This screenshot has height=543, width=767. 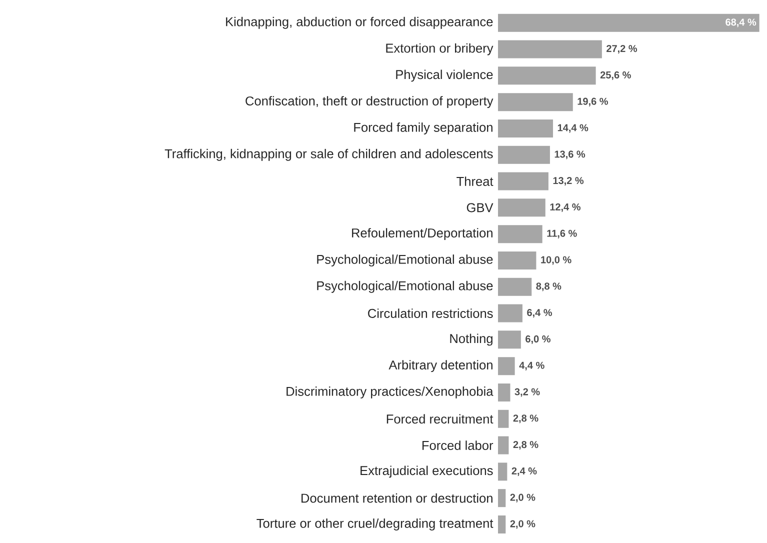 What do you see at coordinates (480, 207) in the screenshot?
I see `y-tick-label: GBV` at bounding box center [480, 207].